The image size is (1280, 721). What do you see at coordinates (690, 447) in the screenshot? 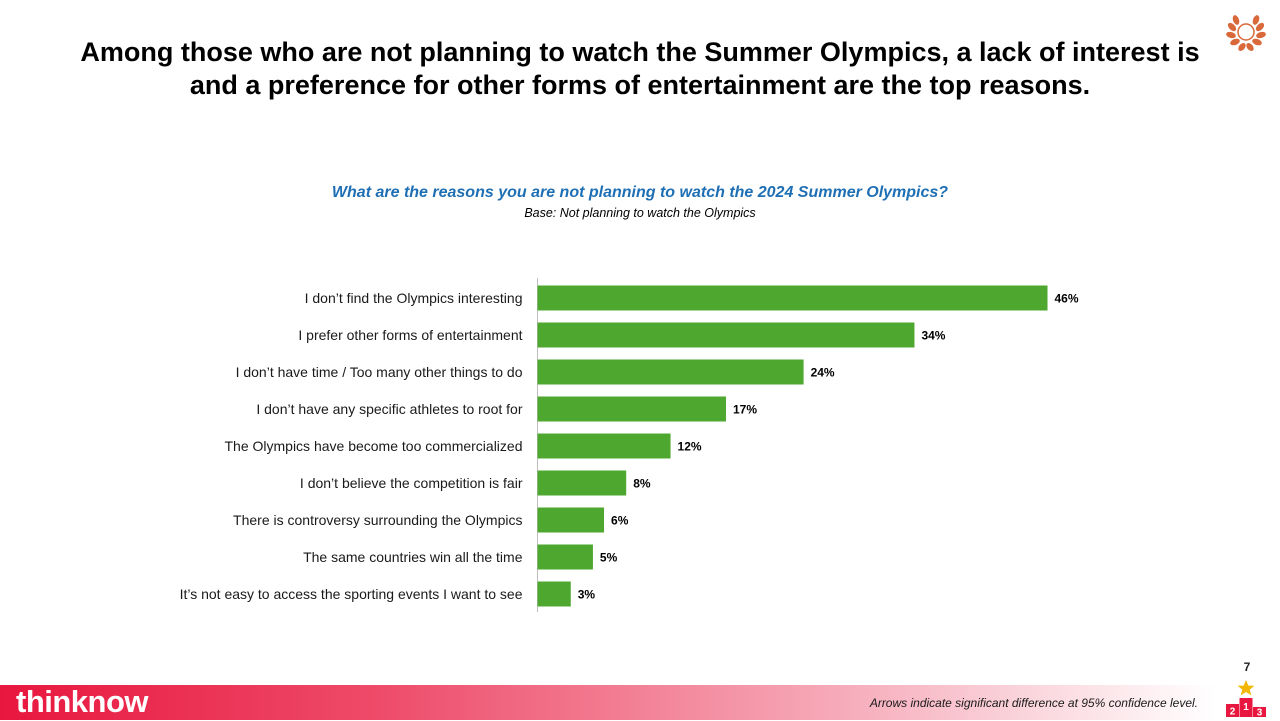
I see `value-label-5: 12%` at bounding box center [690, 447].